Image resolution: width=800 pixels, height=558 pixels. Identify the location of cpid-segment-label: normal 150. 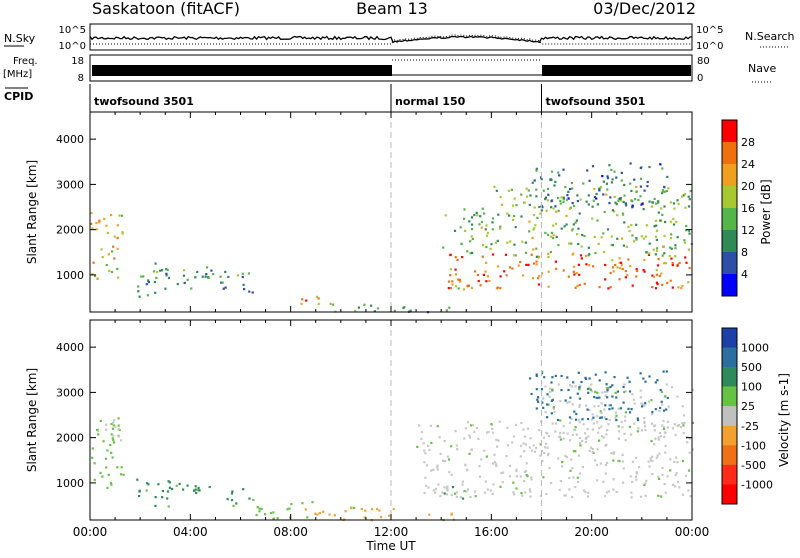
(430, 101).